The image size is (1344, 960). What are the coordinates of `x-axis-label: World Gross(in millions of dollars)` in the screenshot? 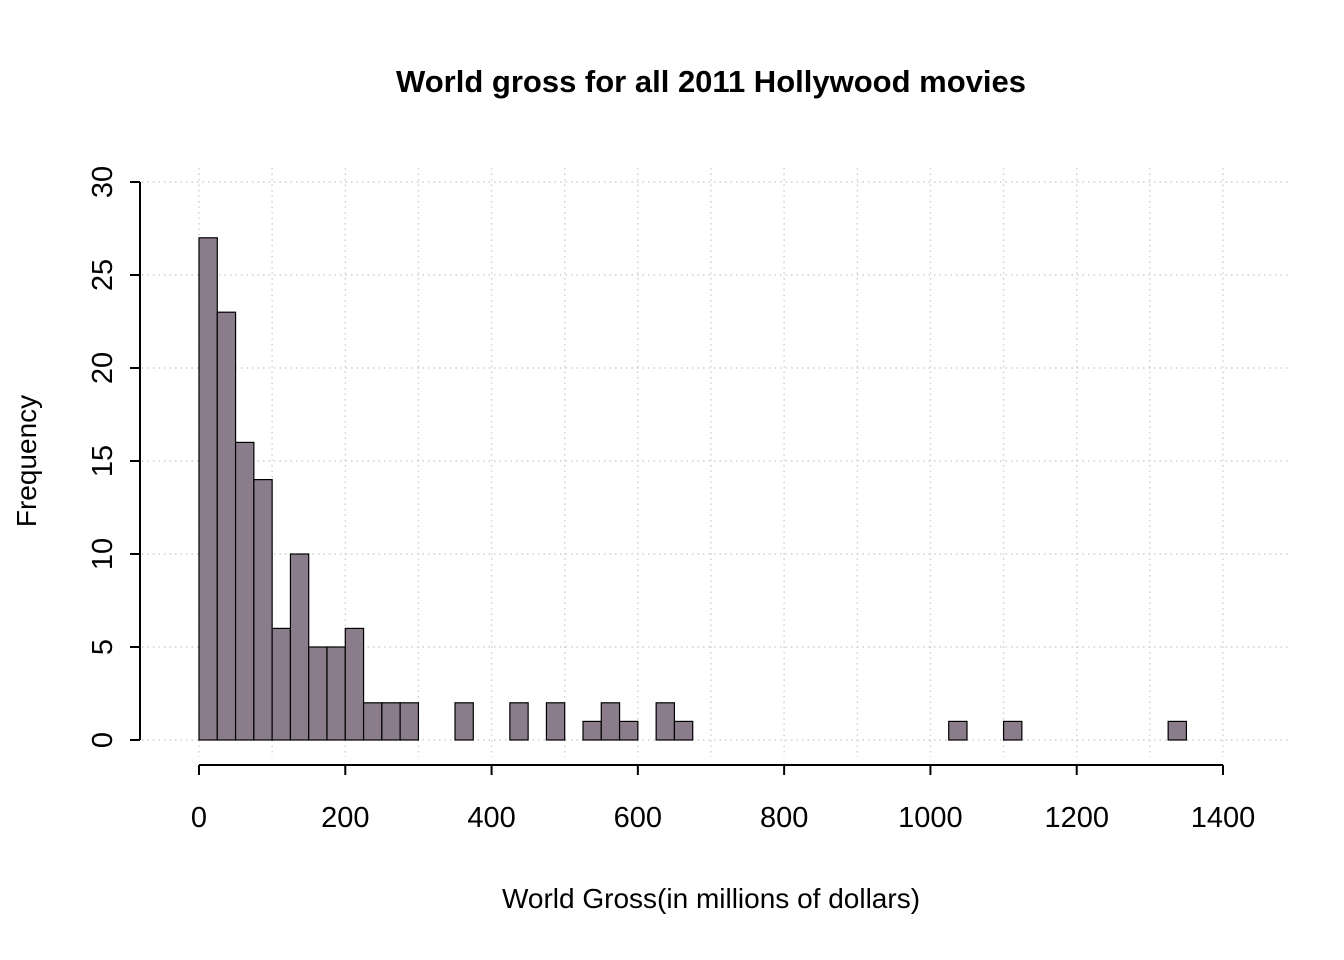 It's located at (711, 898).